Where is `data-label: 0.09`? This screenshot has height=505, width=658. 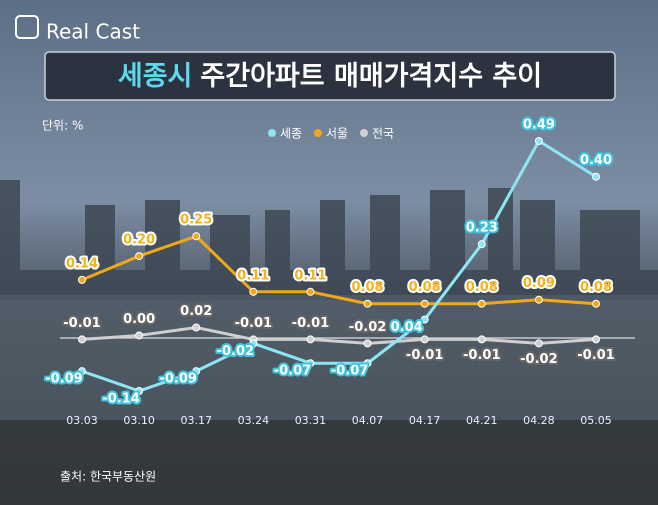 data-label: 0.09 is located at coordinates (539, 283).